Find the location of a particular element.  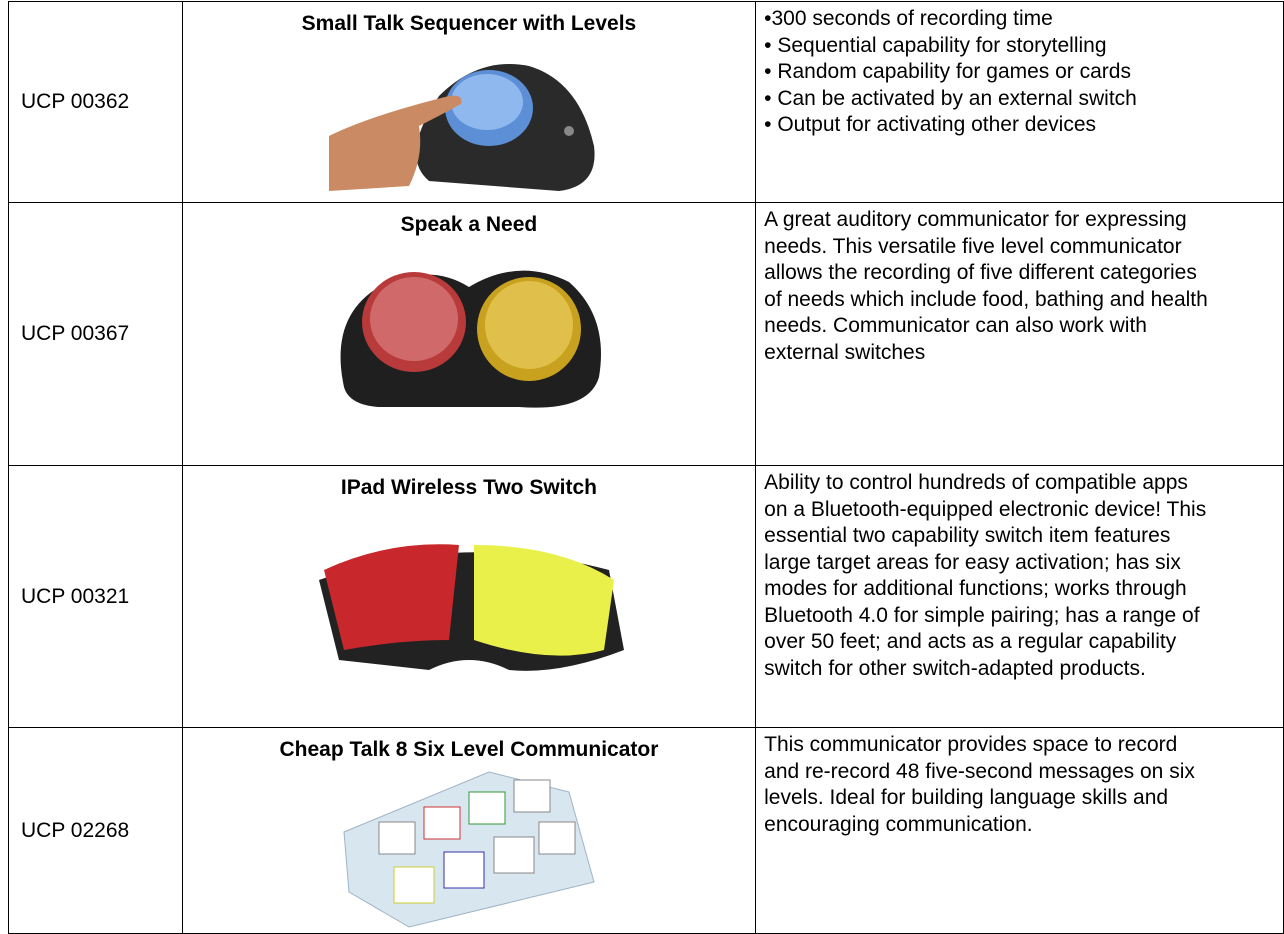

description-line: •300 seconds of recording time is located at coordinates (908, 18).